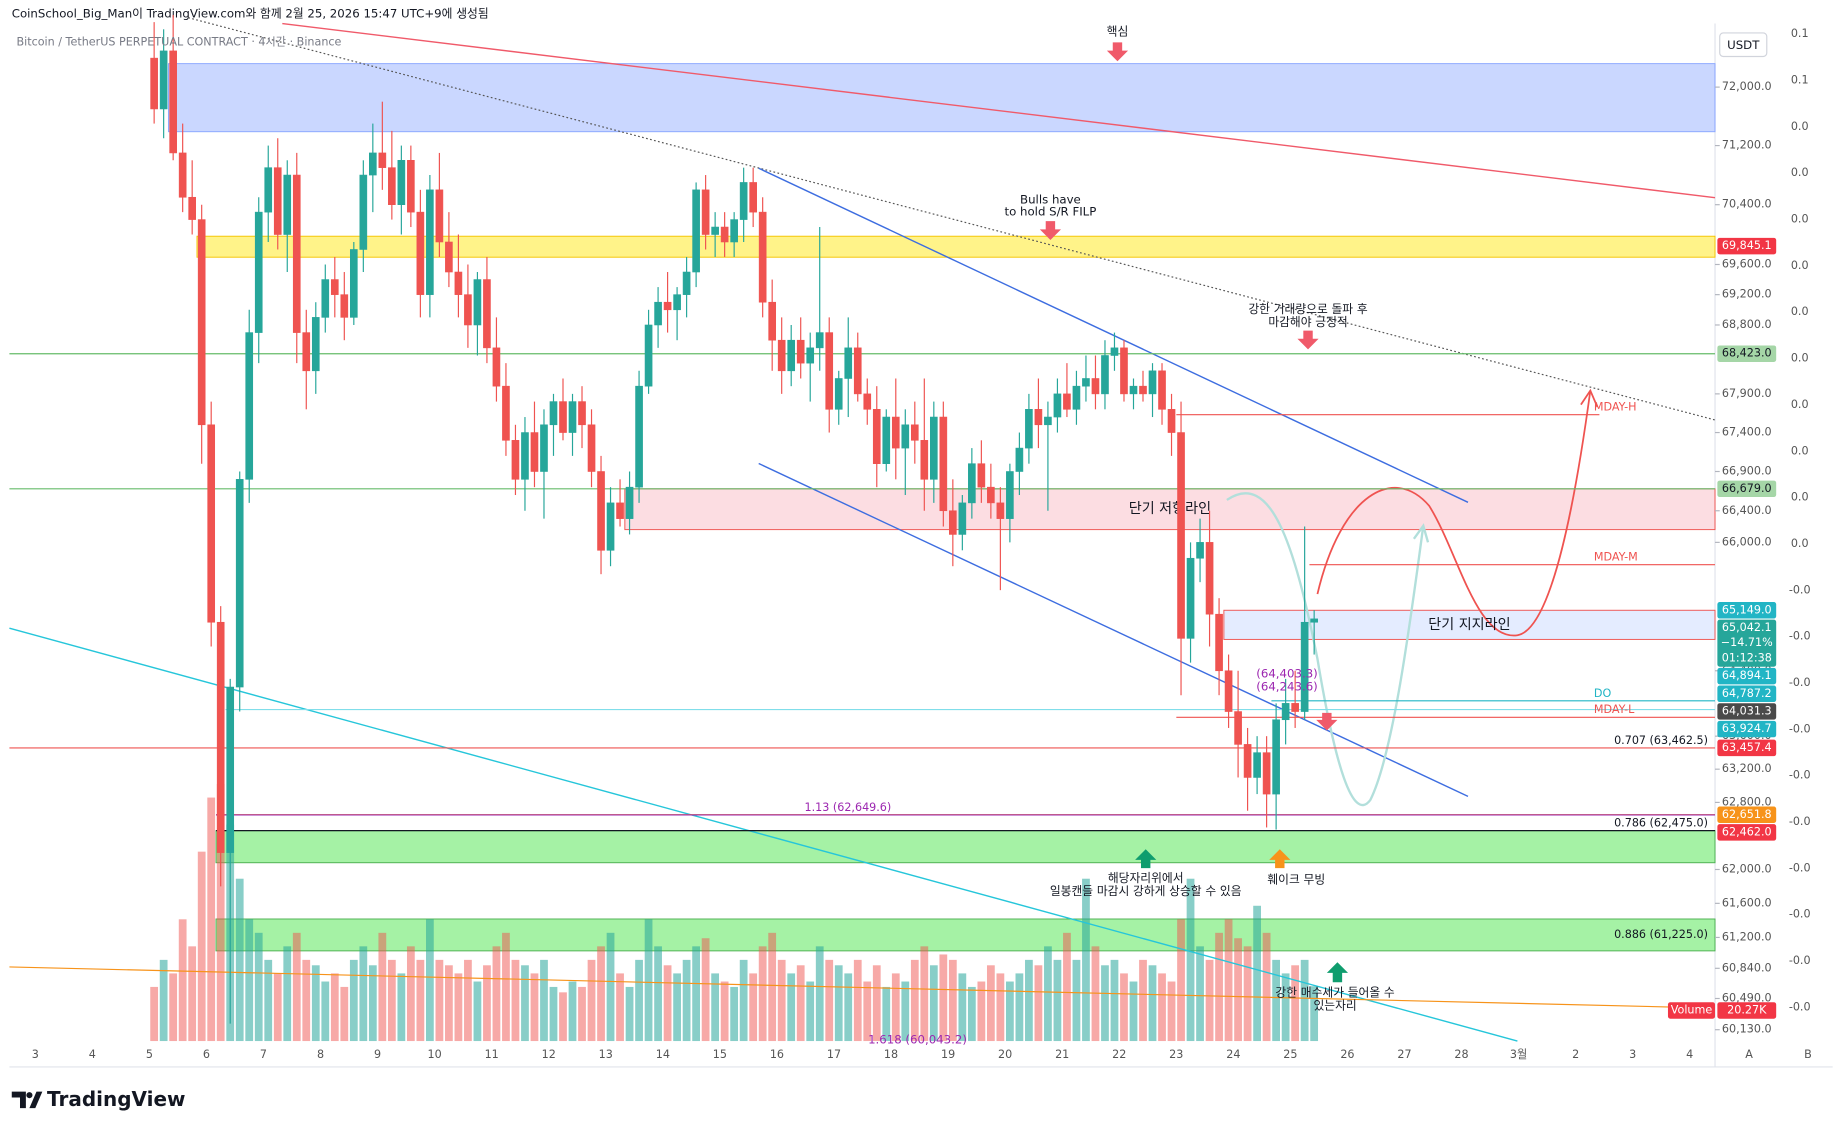 The height and width of the screenshot is (1124, 1835). What do you see at coordinates (1334, 992) in the screenshot?
I see `annotation: 강한 매수세가 들어올 수` at bounding box center [1334, 992].